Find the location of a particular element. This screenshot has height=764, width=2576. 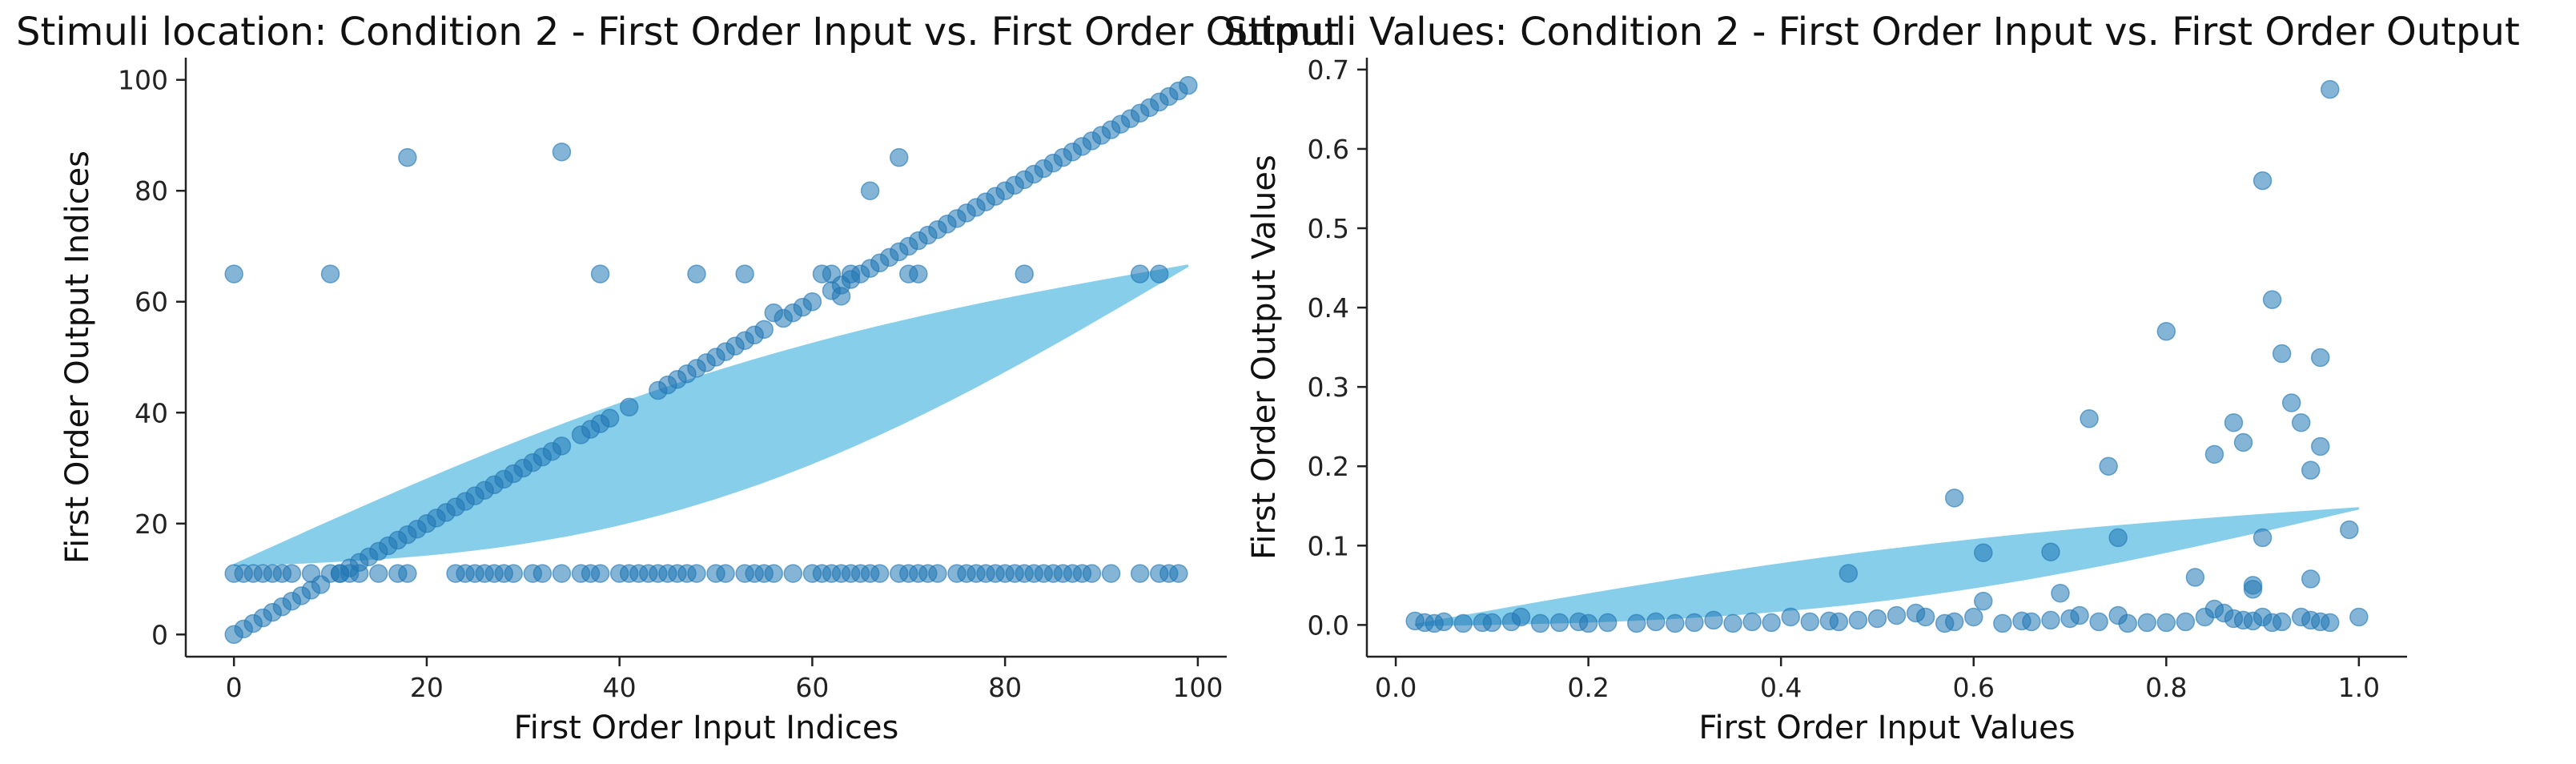

x-axis-label: First Order Input Values is located at coordinates (1886, 728).